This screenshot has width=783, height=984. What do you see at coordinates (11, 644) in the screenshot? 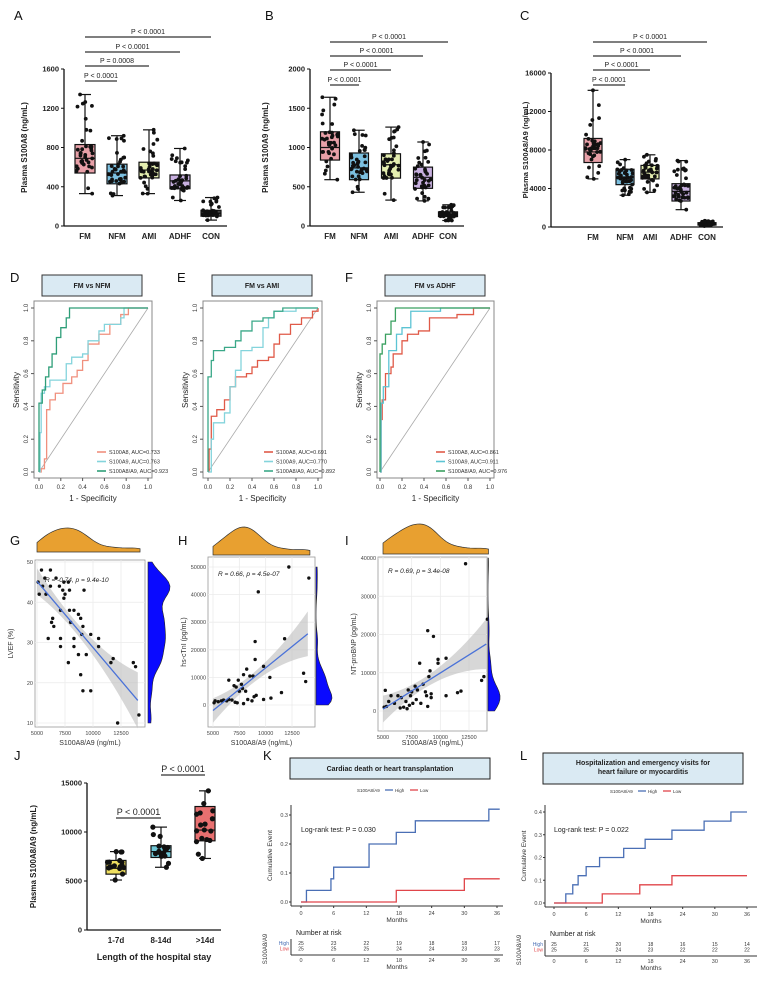
I see `y-axis-label: LVEF (%)` at bounding box center [11, 644].